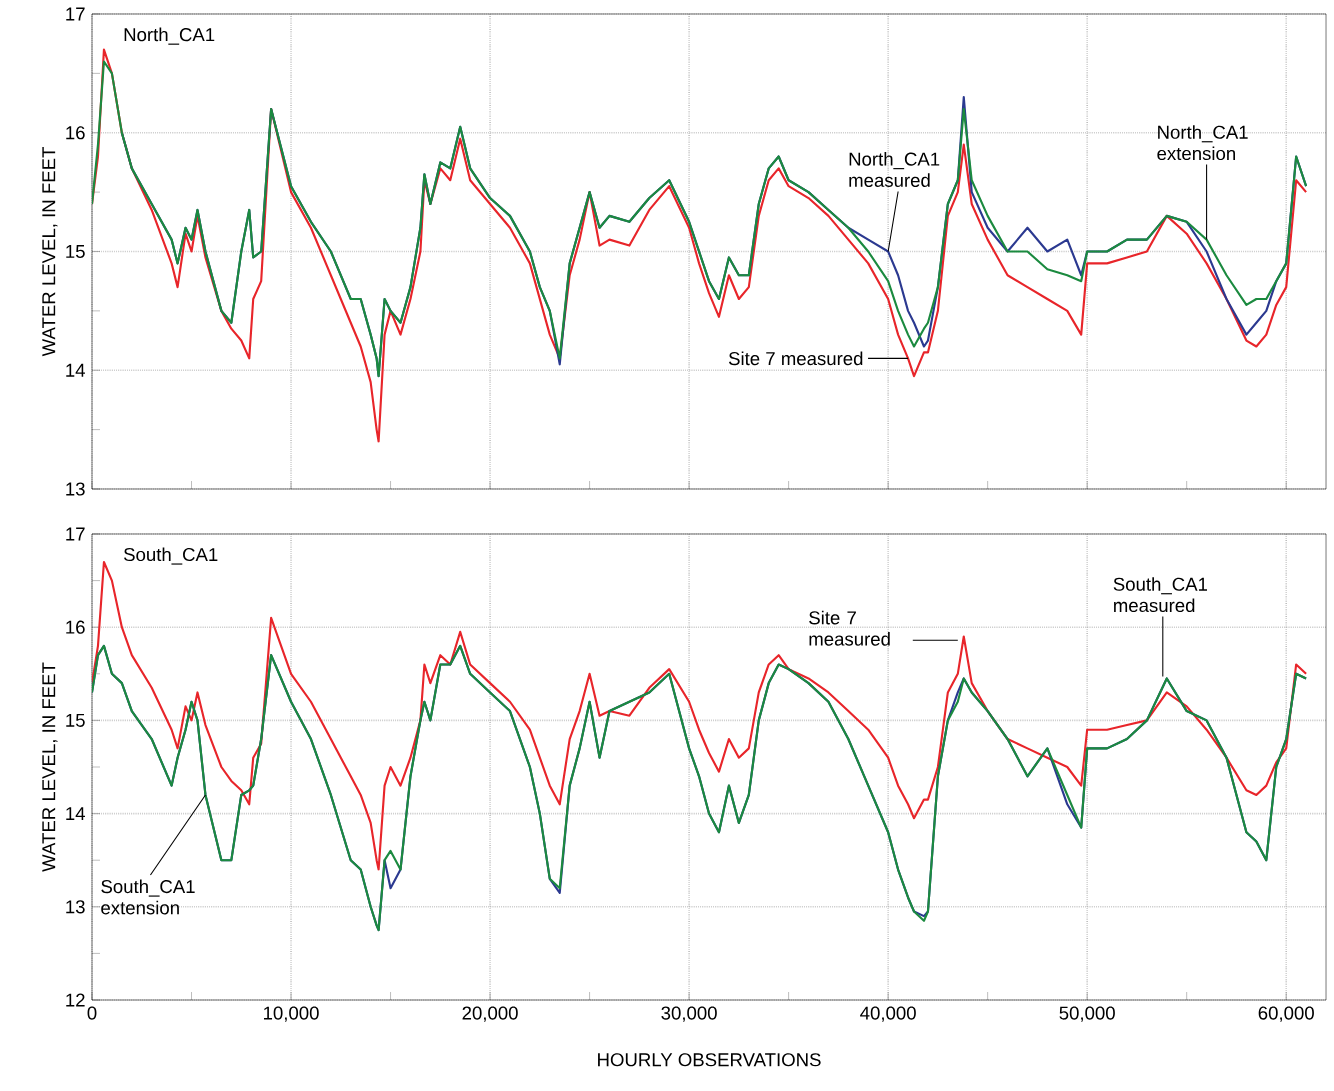 The width and height of the screenshot is (1334, 1091). Describe the element at coordinates (709, 1060) in the screenshot. I see `x-axis-title: HOURLY OBSERVATIONS` at that location.